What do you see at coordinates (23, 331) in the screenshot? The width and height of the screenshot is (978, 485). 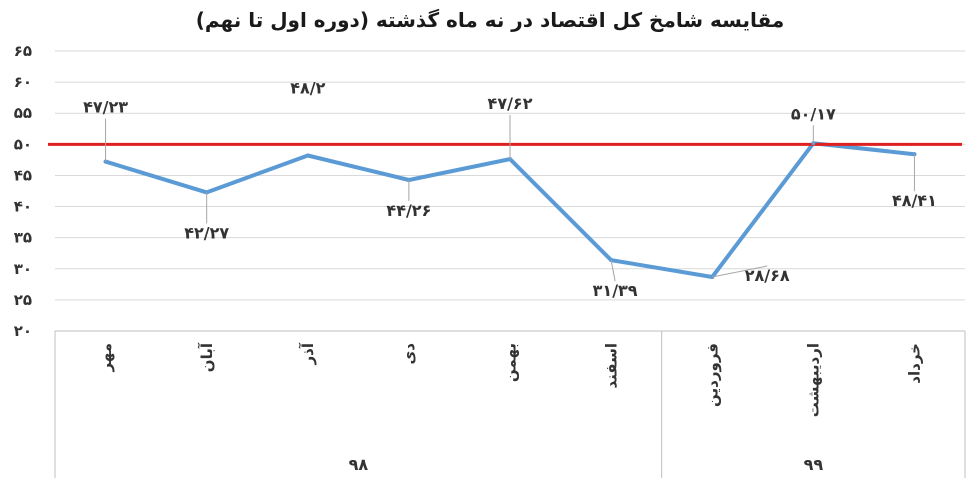 I see `y-tick-label: ۲۰` at bounding box center [23, 331].